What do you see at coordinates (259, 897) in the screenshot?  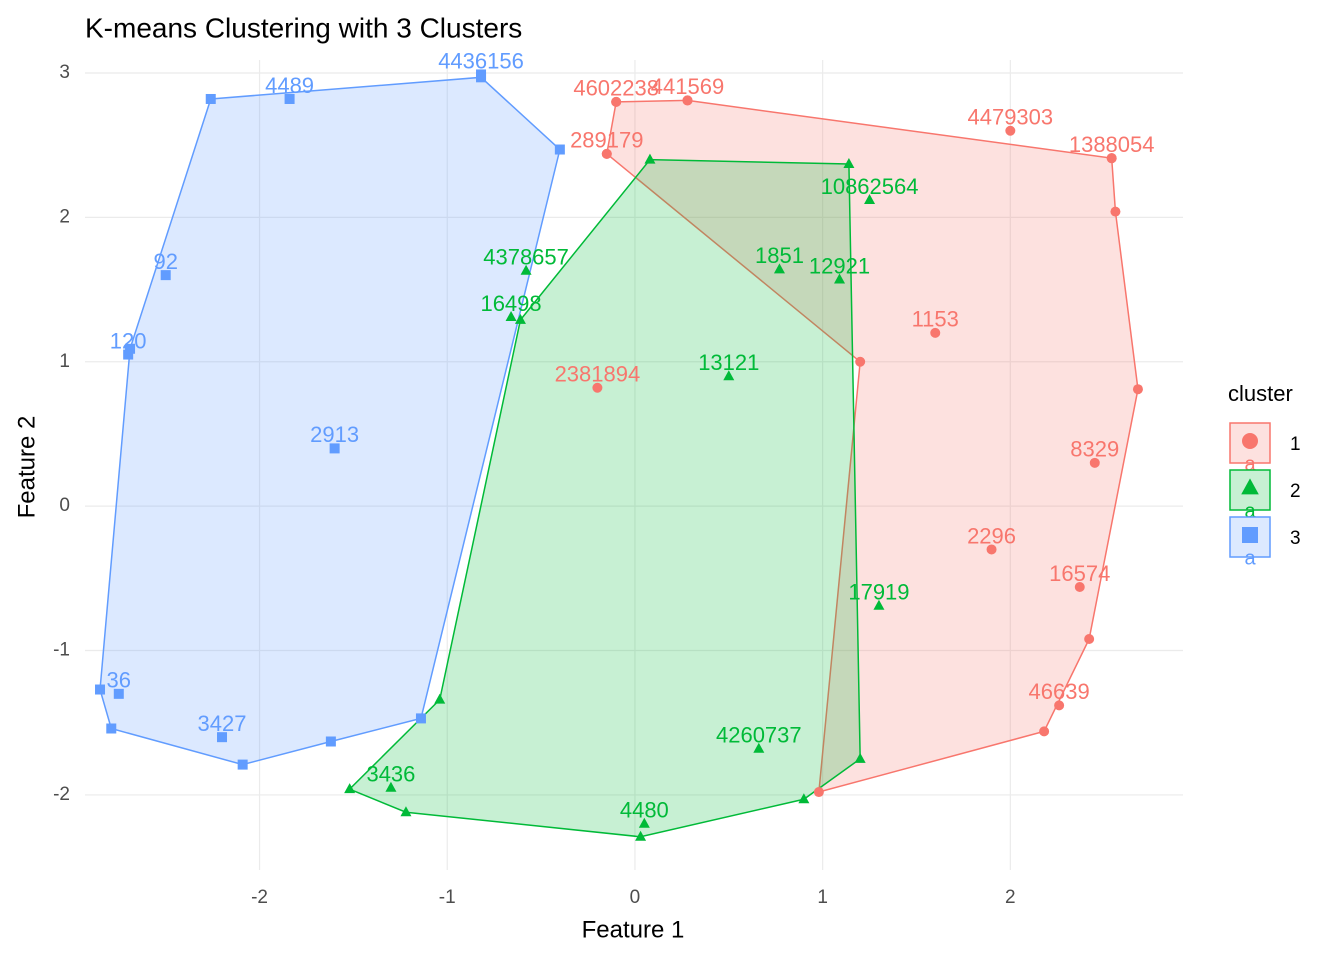 I see `x-tick-label: -2` at bounding box center [259, 897].